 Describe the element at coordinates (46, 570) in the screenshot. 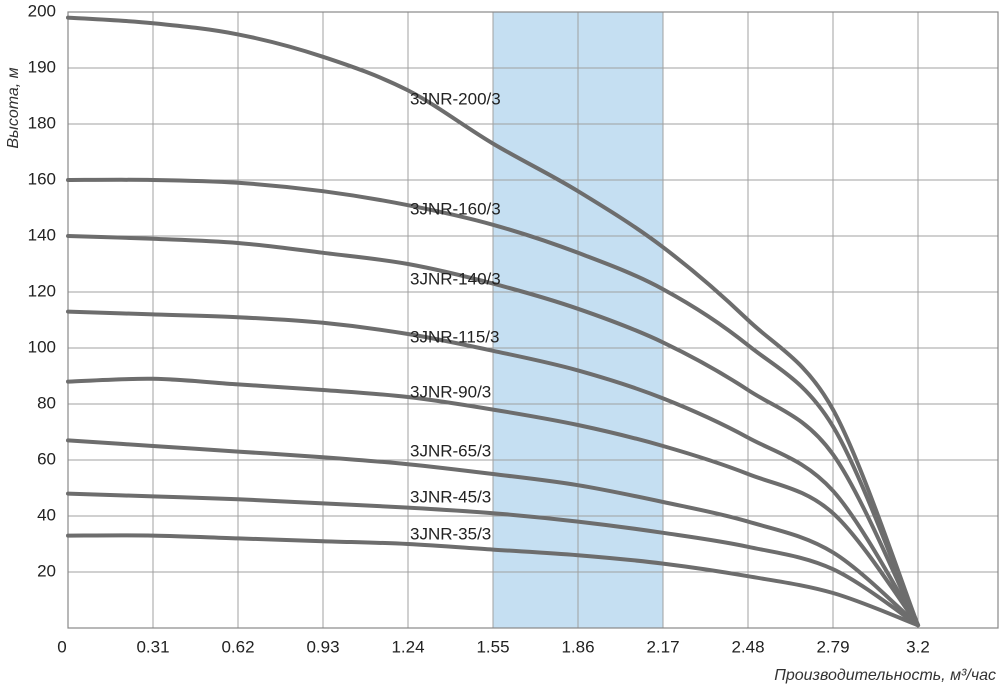

I see `y-tick-label: 20` at that location.